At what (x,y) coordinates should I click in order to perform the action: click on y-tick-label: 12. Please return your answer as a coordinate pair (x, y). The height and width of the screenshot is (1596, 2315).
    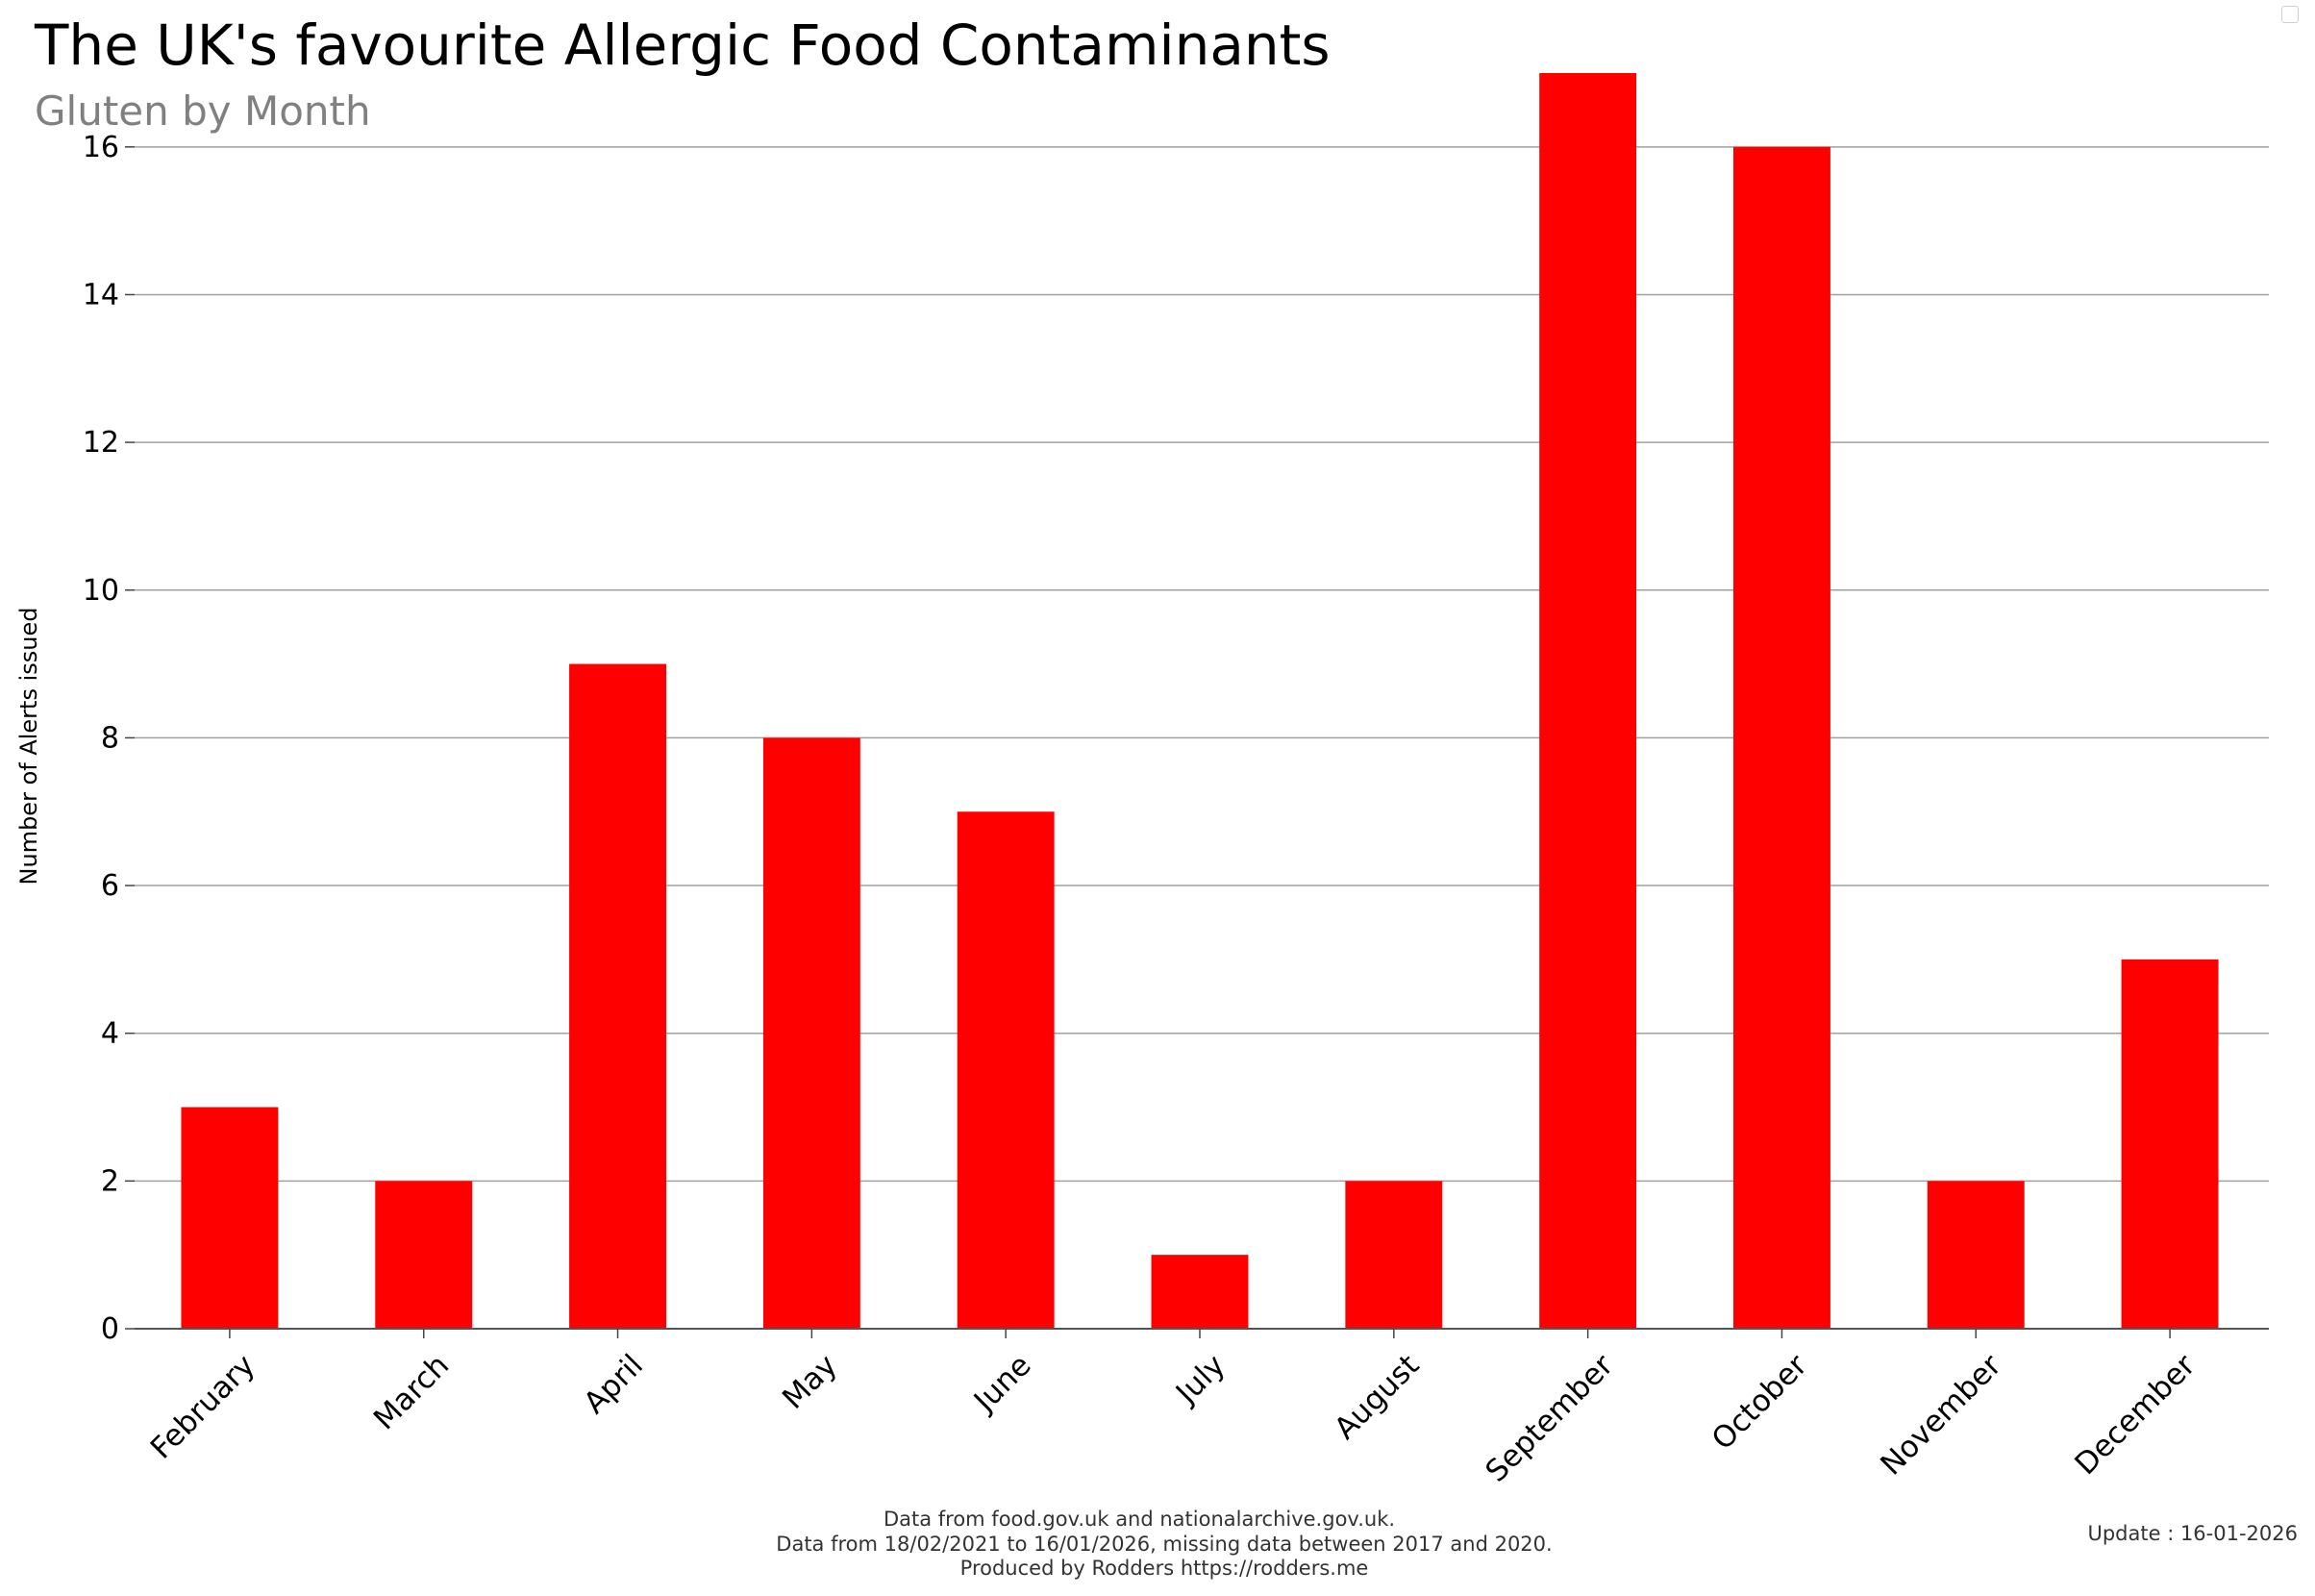
    Looking at the image, I should click on (101, 443).